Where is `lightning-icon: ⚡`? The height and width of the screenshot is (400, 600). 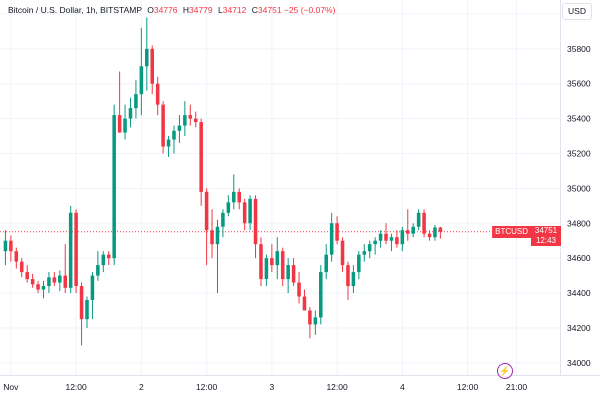
lightning-icon: ⚡ is located at coordinates (505, 371).